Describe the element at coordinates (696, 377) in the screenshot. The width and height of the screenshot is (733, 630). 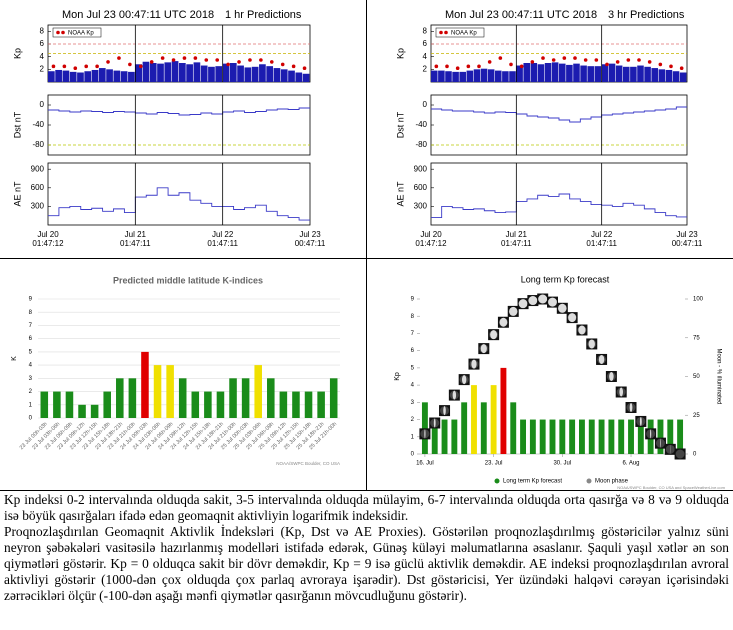
I see `y2-tick-label: 50` at that location.